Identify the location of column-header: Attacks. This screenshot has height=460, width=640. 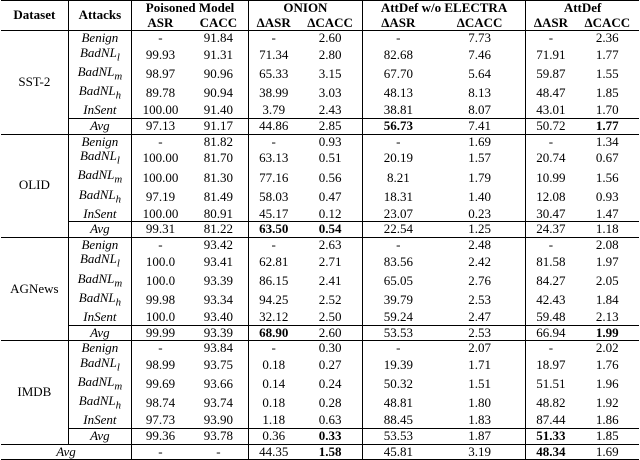
(100, 16).